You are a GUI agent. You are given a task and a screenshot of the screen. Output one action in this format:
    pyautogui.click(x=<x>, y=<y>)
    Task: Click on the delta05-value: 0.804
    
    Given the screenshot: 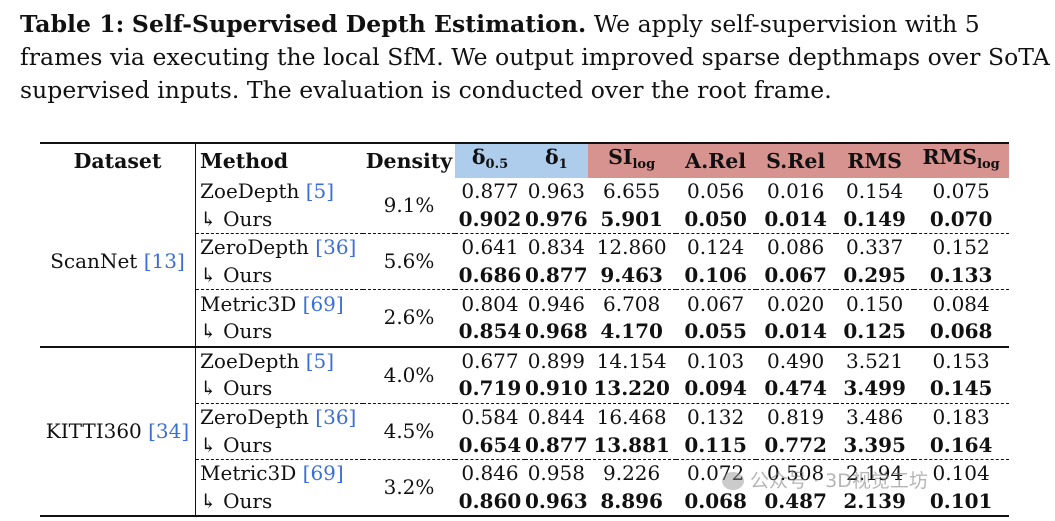 What is the action you would take?
    pyautogui.click(x=490, y=303)
    